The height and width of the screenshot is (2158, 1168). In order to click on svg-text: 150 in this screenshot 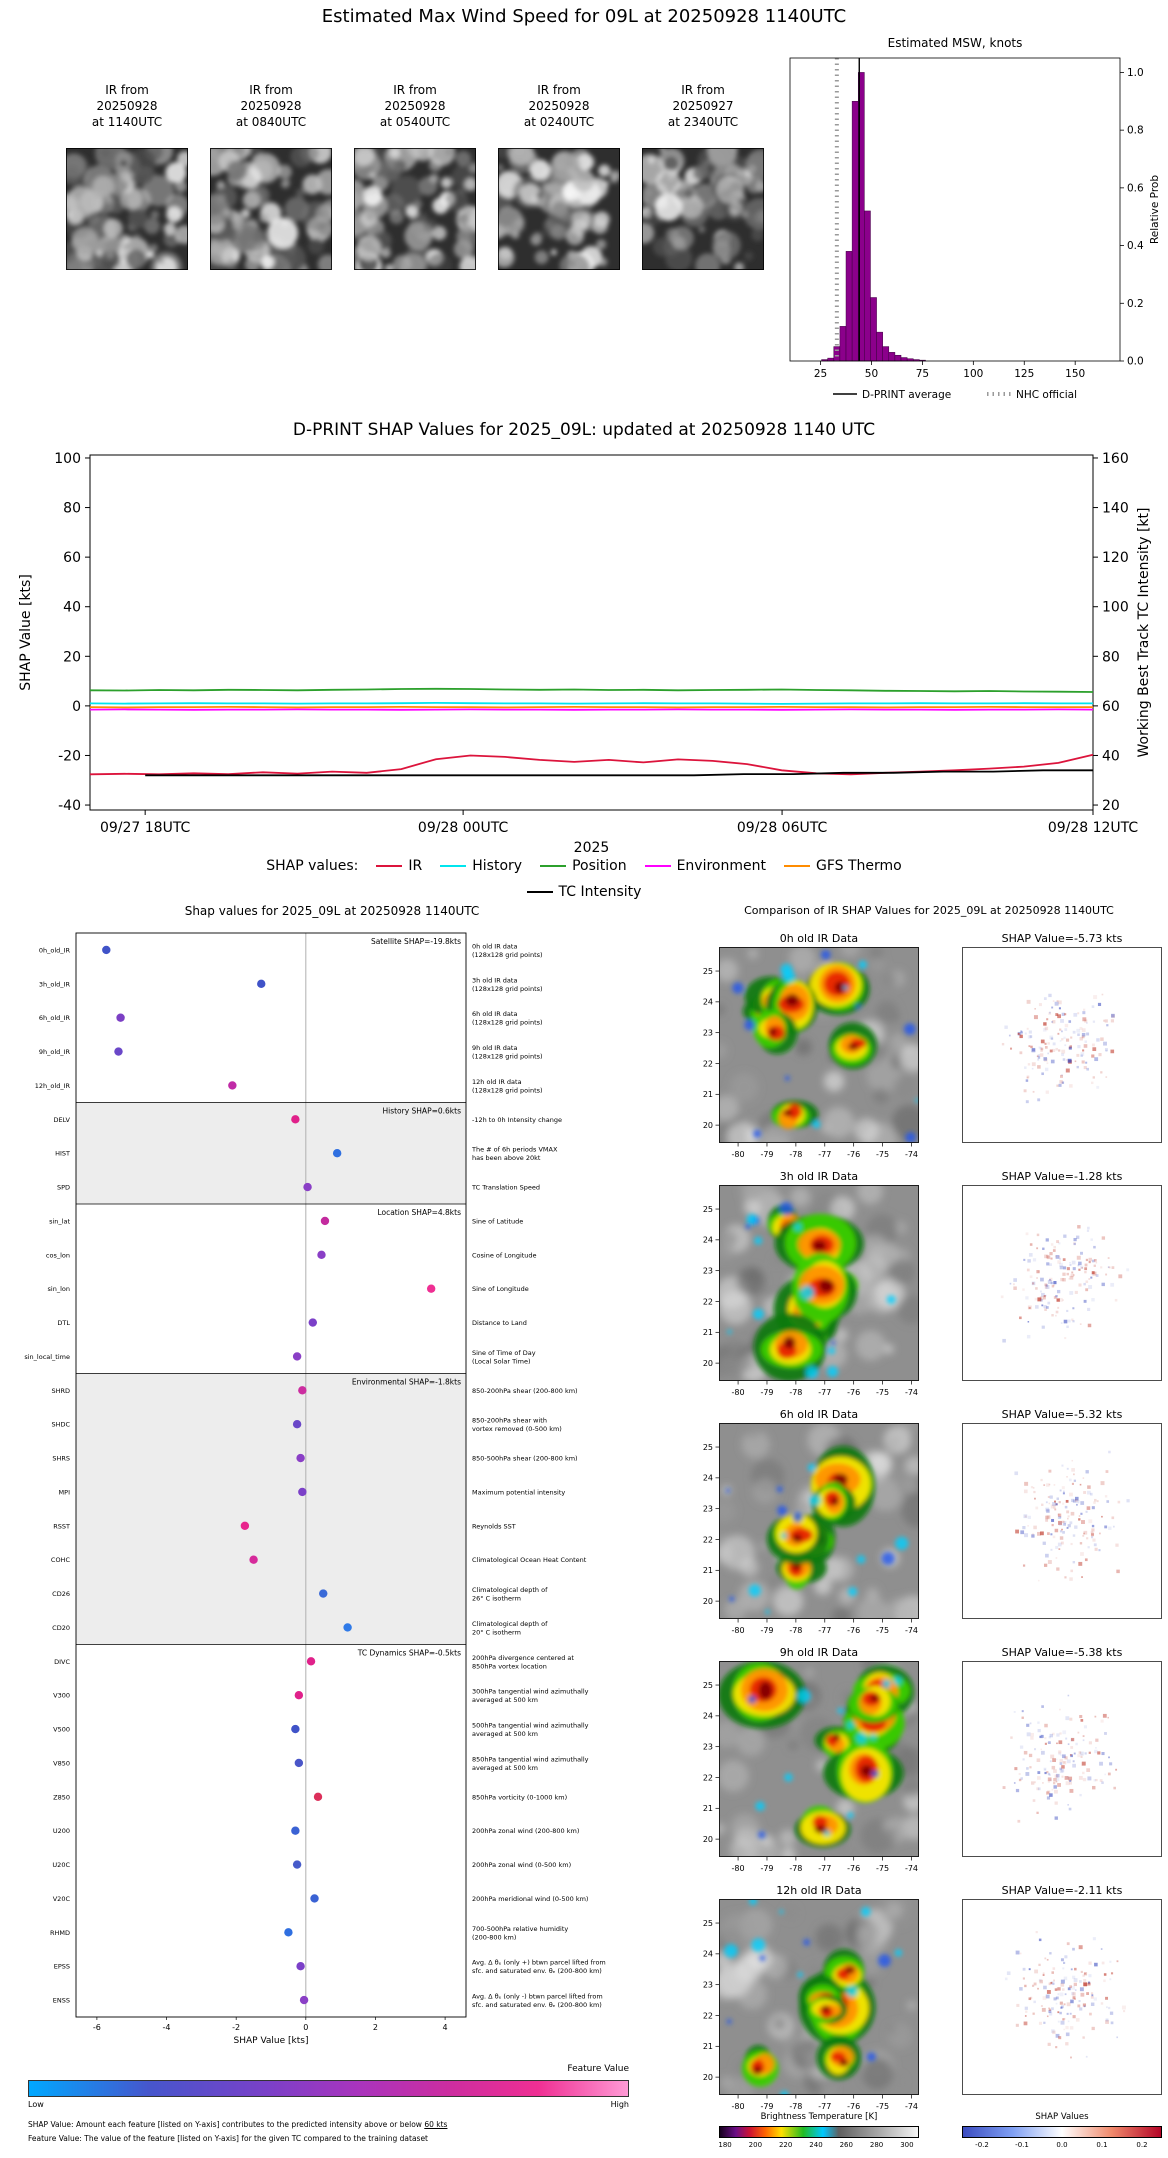, I will do `click(1075, 374)`.